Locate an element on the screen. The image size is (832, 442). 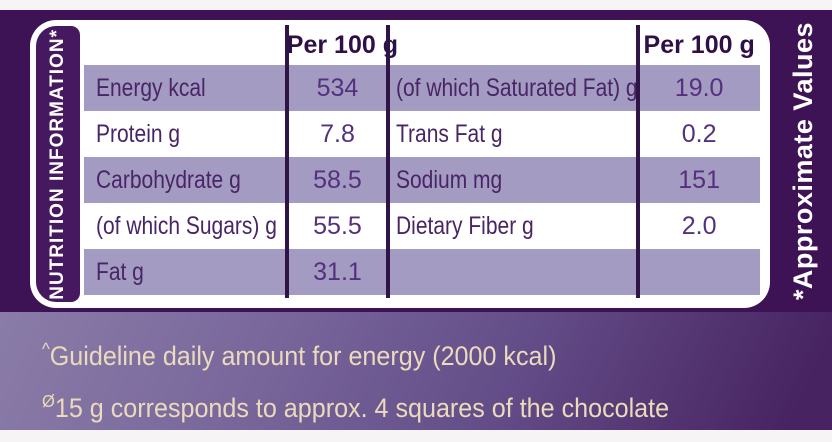
nutrition-information-strip: NUTRITION INFORMATION* is located at coordinates (58, 164).